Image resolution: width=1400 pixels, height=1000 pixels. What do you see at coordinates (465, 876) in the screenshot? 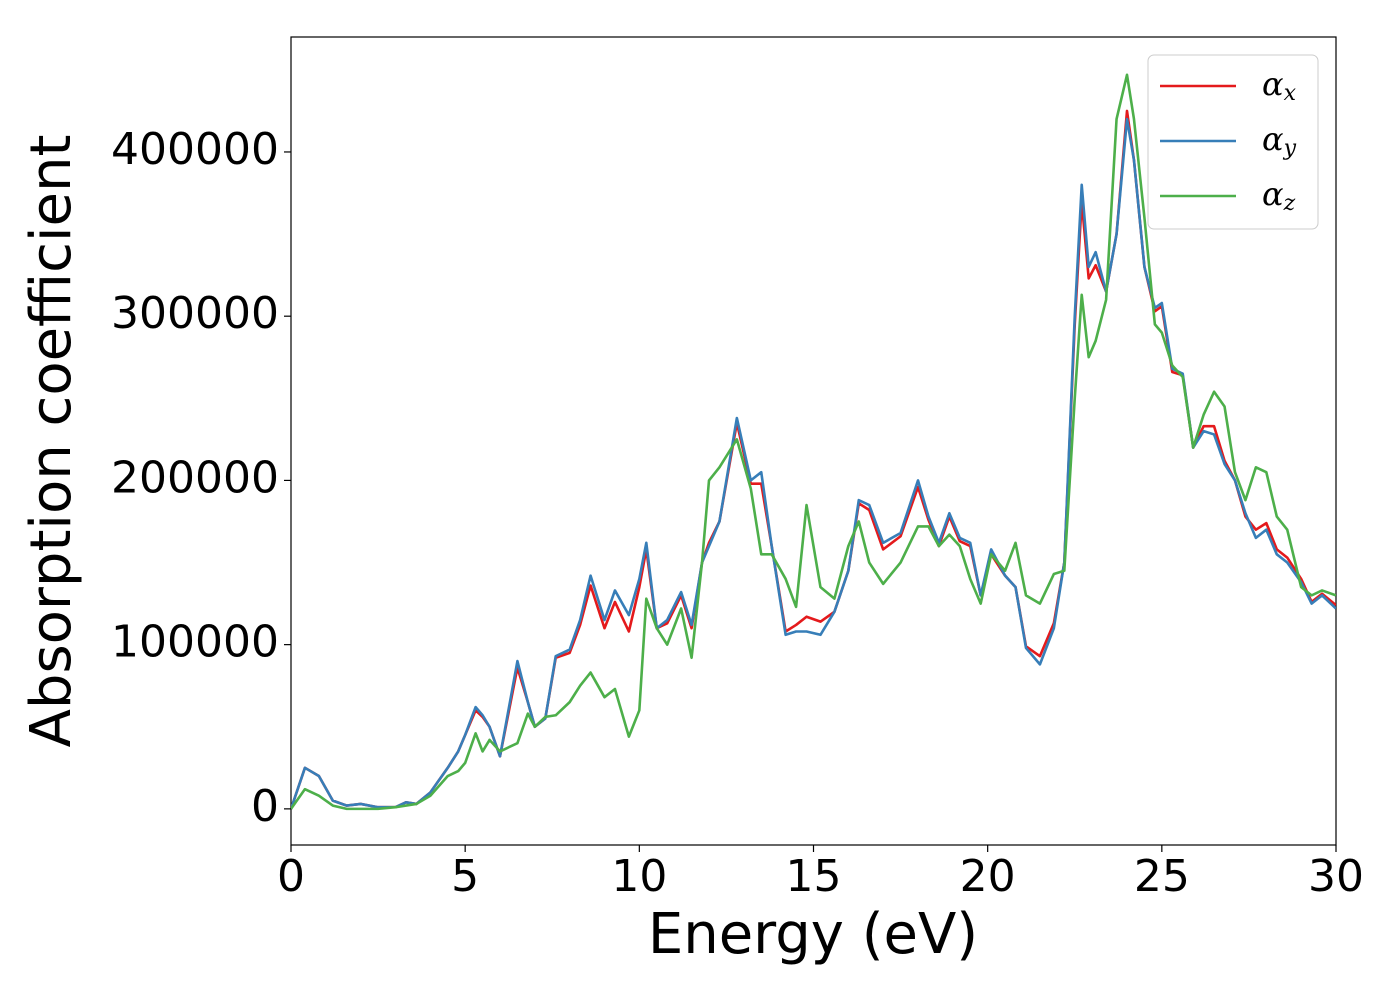
I see `x-tick-label: 5` at bounding box center [465, 876].